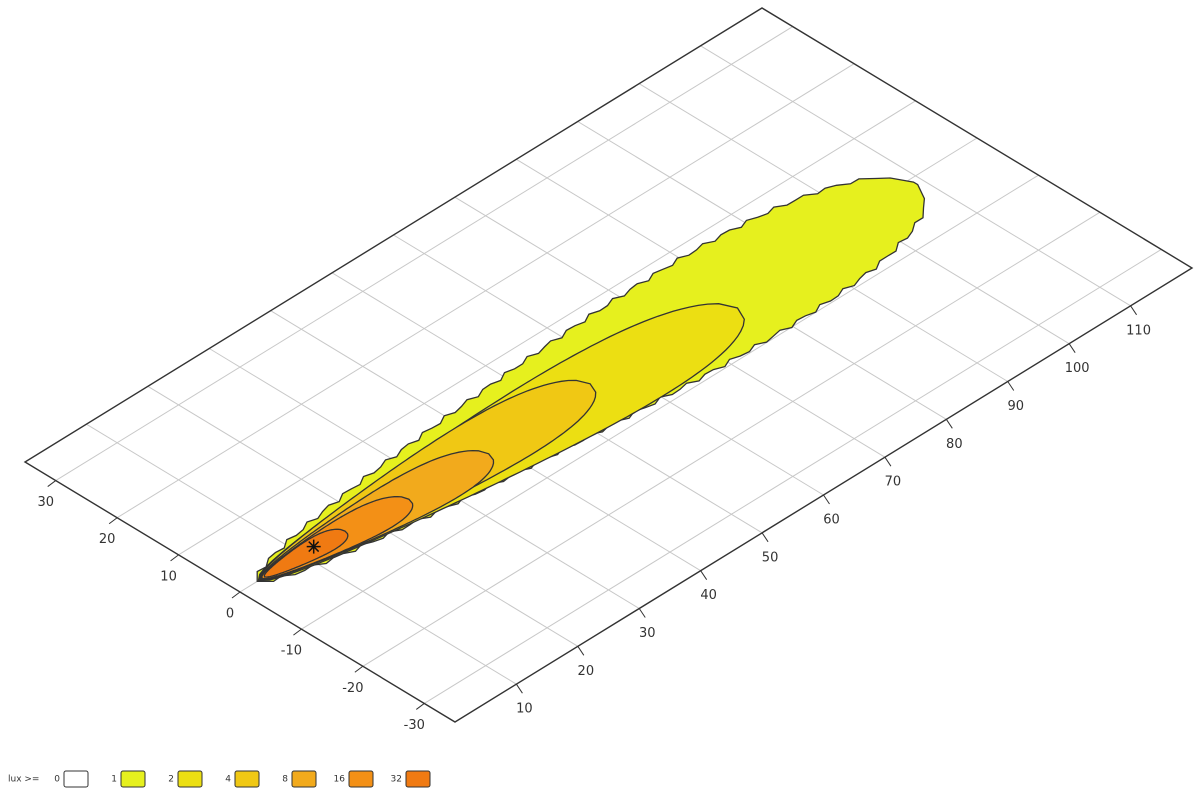  Describe the element at coordinates (171, 780) in the screenshot. I see `legend-label: 2` at that location.